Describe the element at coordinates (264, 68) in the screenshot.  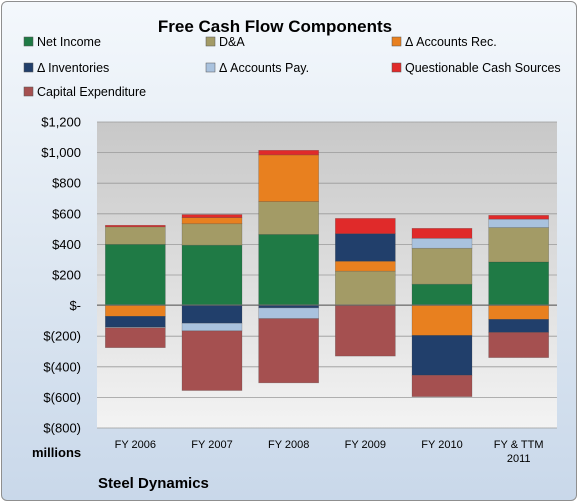
I see `legend-label: Δ Accounts Pay.` at that location.